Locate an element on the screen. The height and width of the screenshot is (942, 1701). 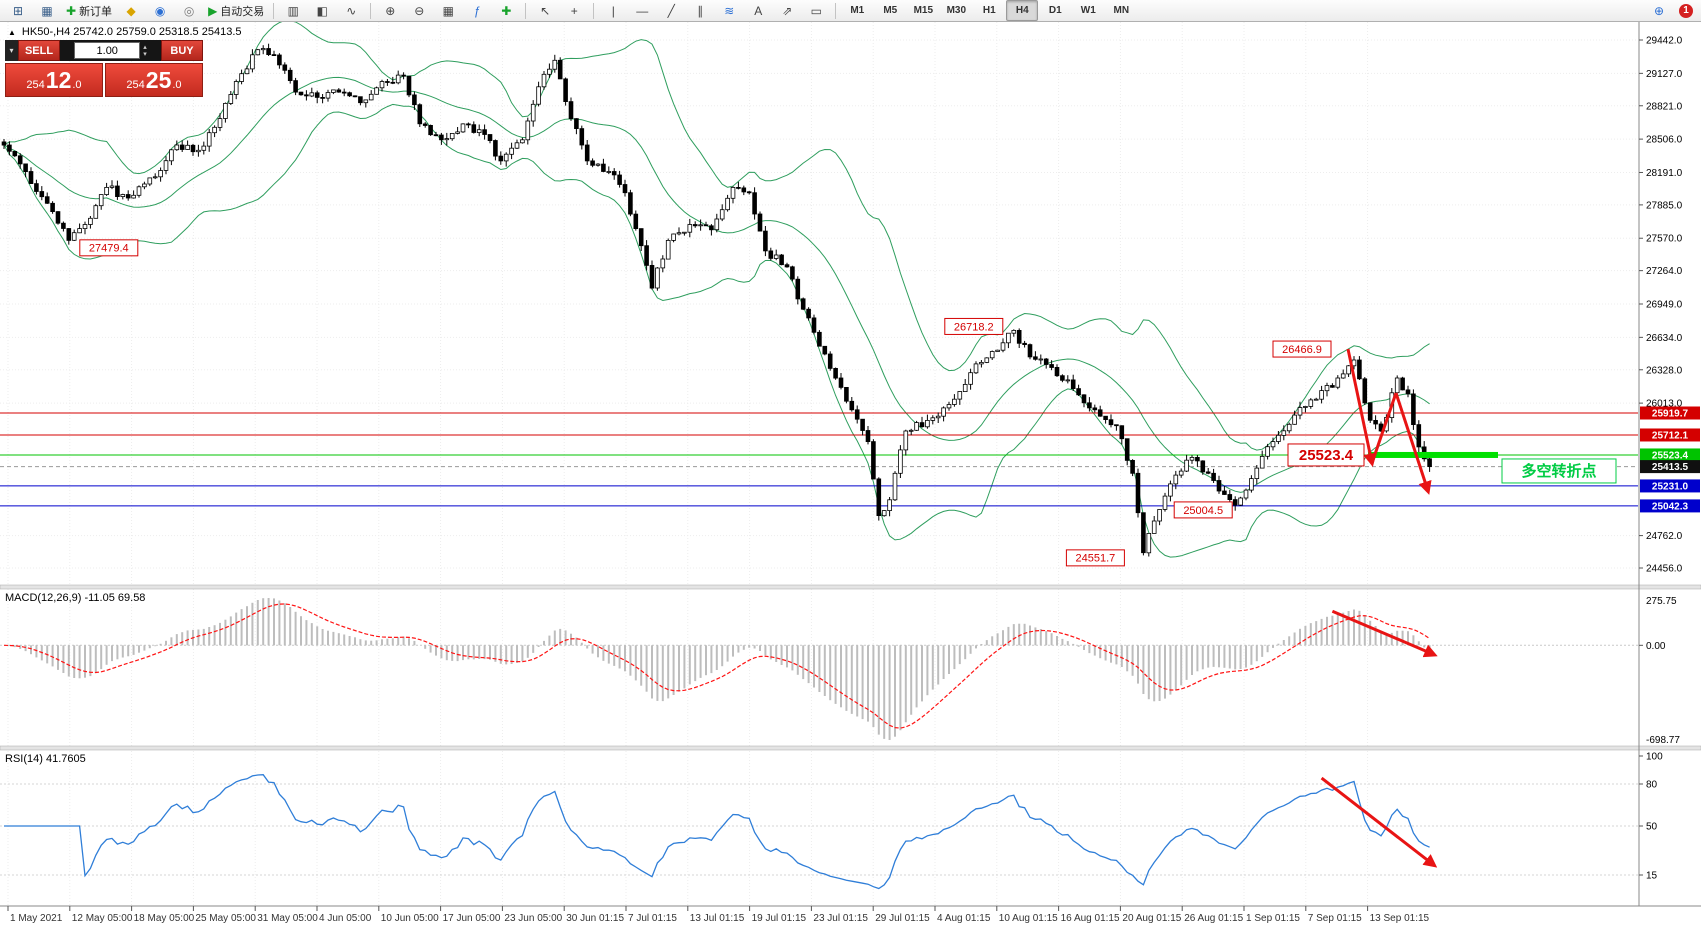
shapes-button: ▭ is located at coordinates (816, 10).